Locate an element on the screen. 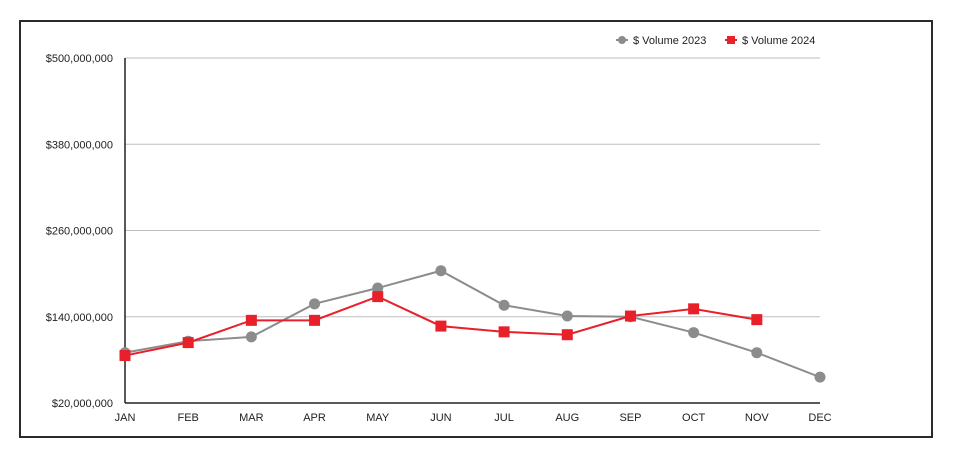 Image resolution: width=960 pixels, height=465 pixels. y-tick-label: $20,000,000 is located at coordinates (82, 404).